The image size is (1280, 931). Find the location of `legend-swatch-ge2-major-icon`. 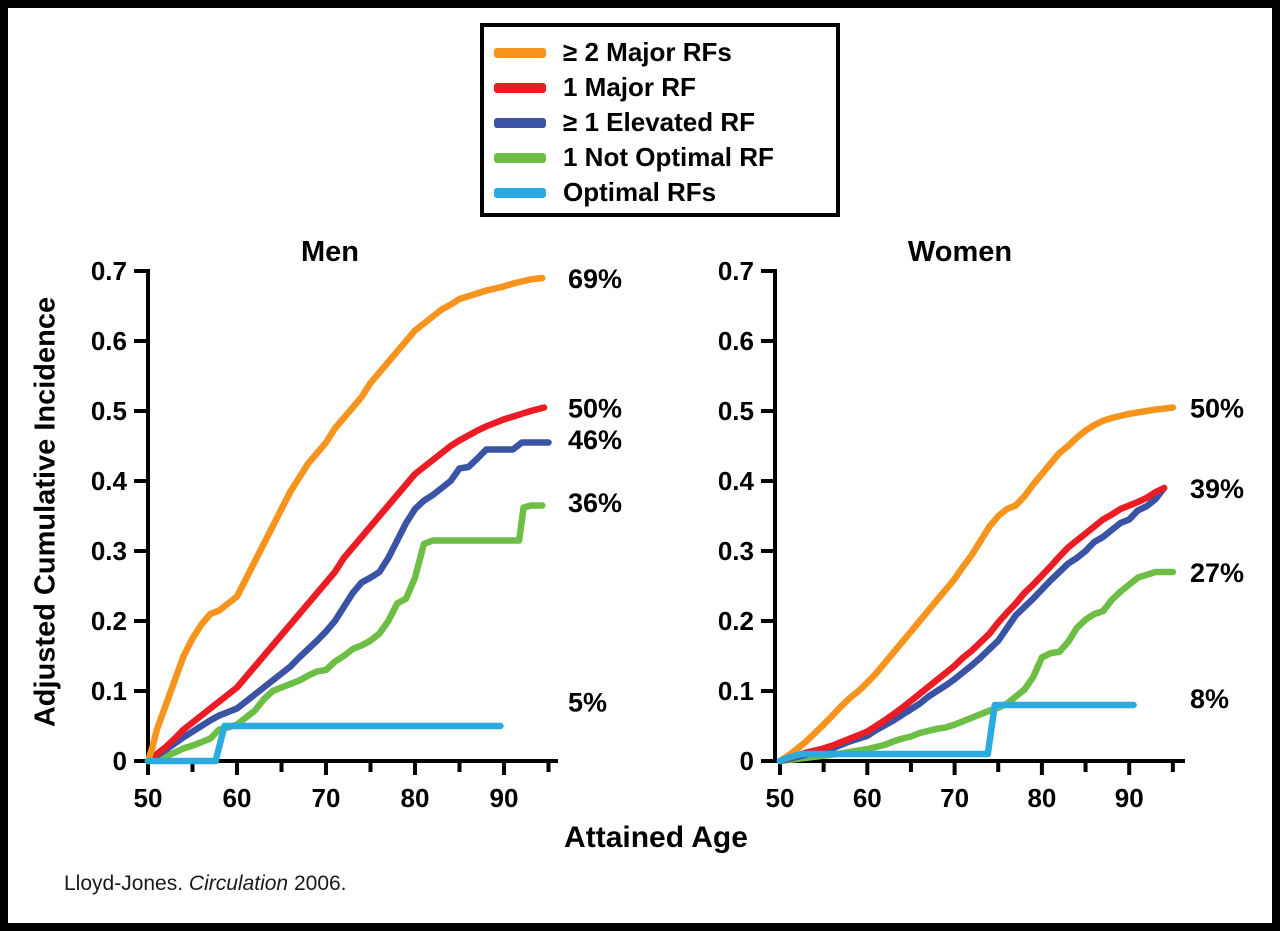

legend-swatch-ge2-major-icon is located at coordinates (520, 52).